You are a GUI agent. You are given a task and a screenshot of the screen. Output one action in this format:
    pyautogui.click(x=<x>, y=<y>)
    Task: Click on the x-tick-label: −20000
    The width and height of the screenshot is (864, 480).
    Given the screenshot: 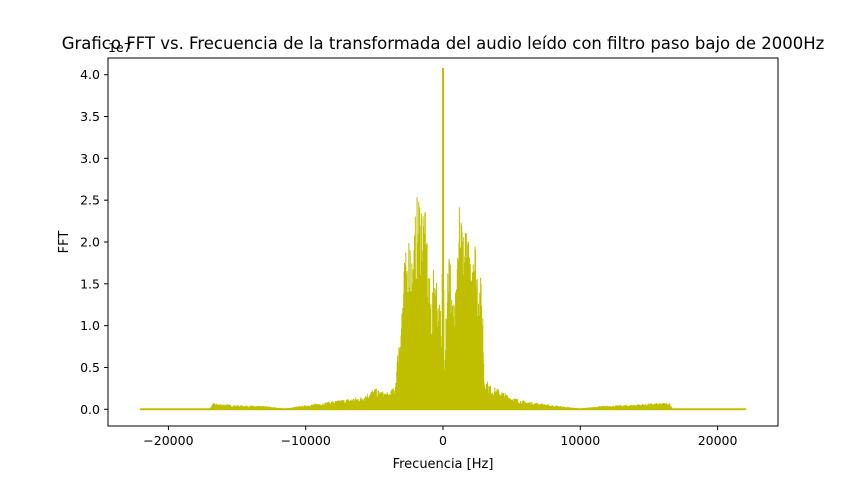 What is the action you would take?
    pyautogui.click(x=168, y=440)
    